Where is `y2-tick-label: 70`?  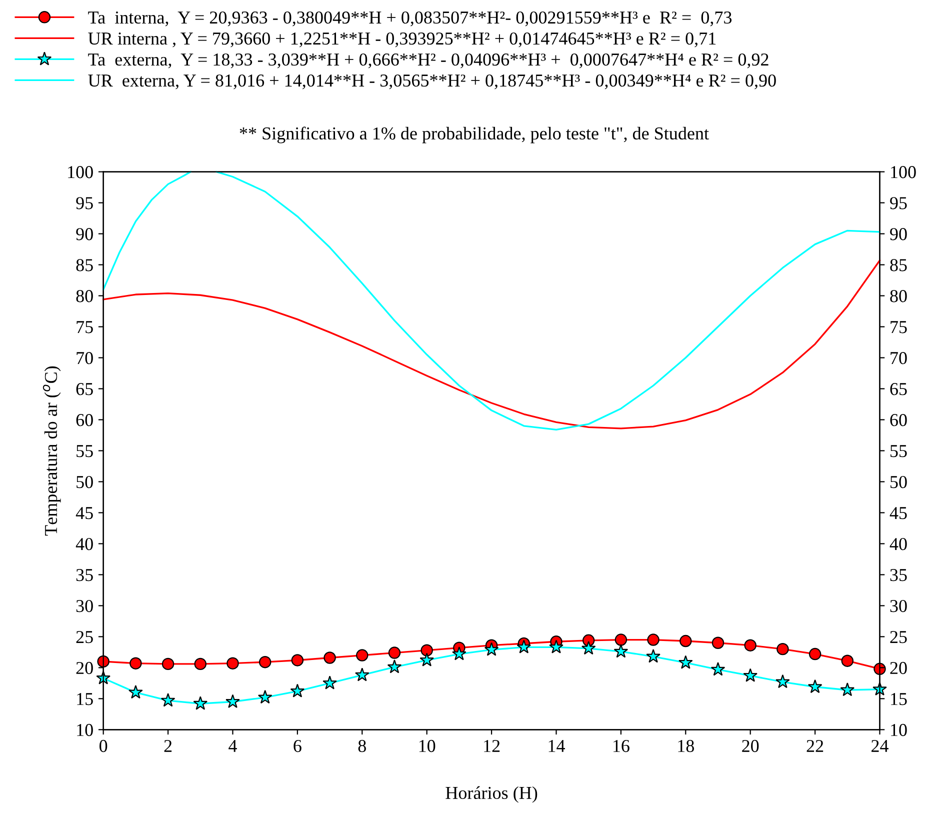
y2-tick-label: 70 is located at coordinates (898, 358).